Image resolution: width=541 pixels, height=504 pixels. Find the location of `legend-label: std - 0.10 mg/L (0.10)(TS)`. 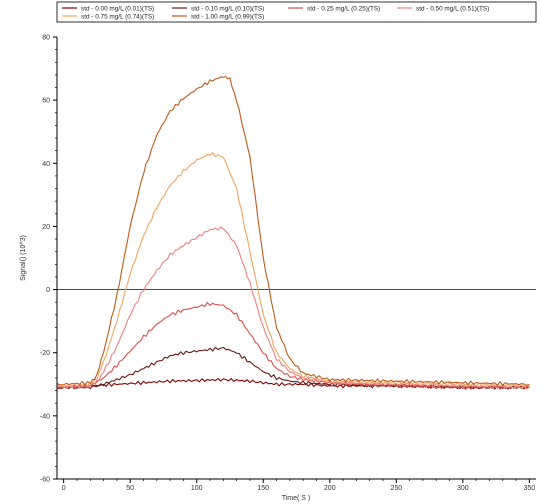

legend-label: std - 0.10 mg/L (0.10)(TS) is located at coordinates (227, 8).